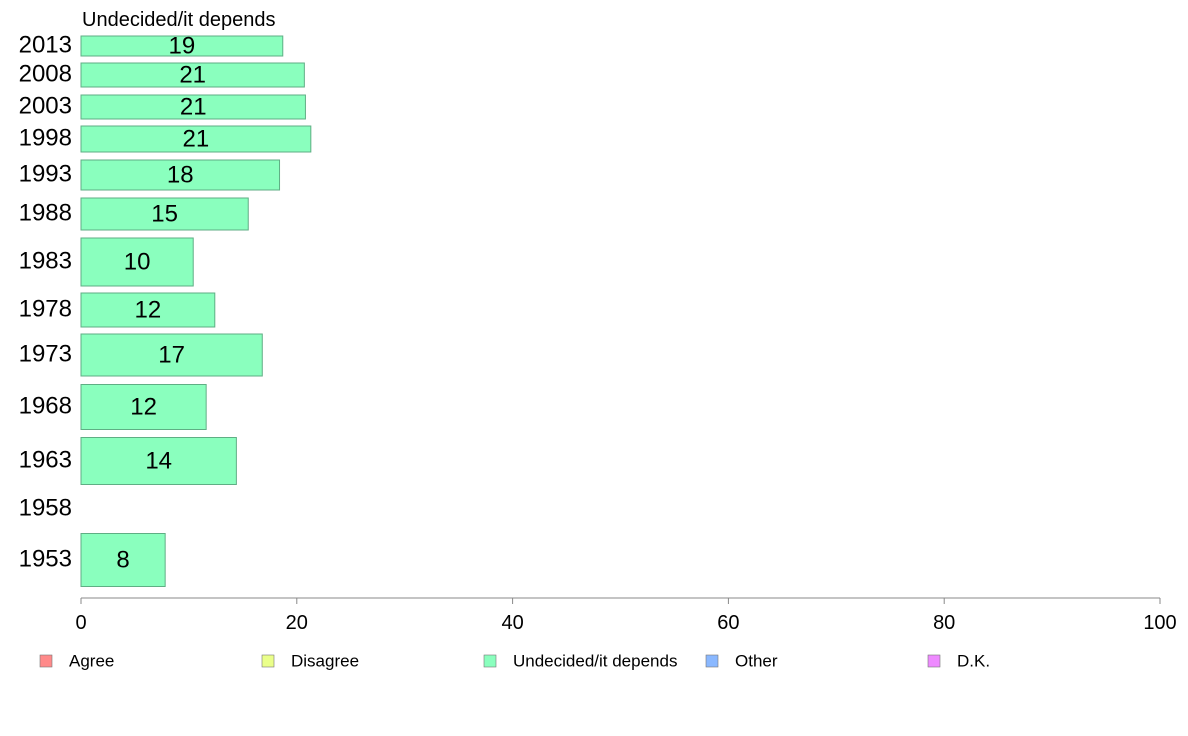 The image size is (1188, 736). What do you see at coordinates (297, 623) in the screenshot?
I see `x-tick-label: 20` at bounding box center [297, 623].